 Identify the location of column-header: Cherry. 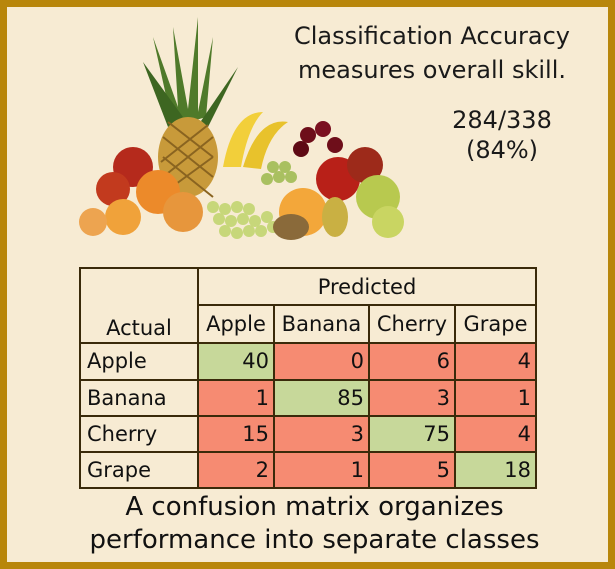
(412, 324).